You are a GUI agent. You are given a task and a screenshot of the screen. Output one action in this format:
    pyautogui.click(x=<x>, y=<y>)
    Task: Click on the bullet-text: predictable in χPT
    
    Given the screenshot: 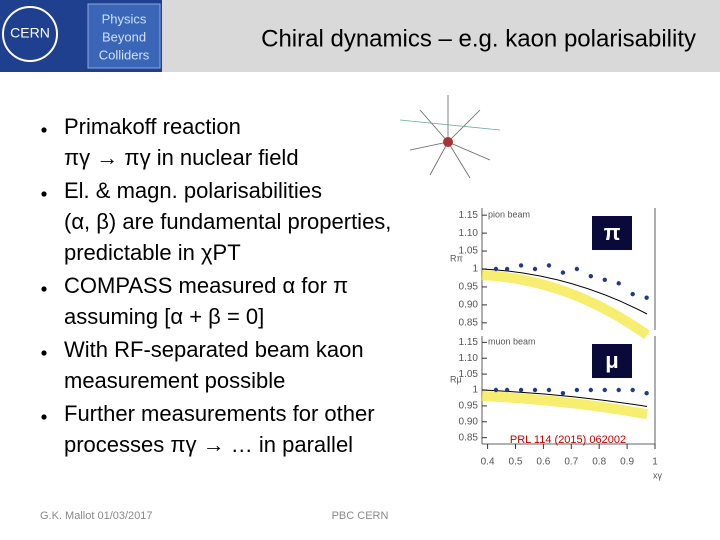 What is the action you would take?
    pyautogui.click(x=152, y=252)
    